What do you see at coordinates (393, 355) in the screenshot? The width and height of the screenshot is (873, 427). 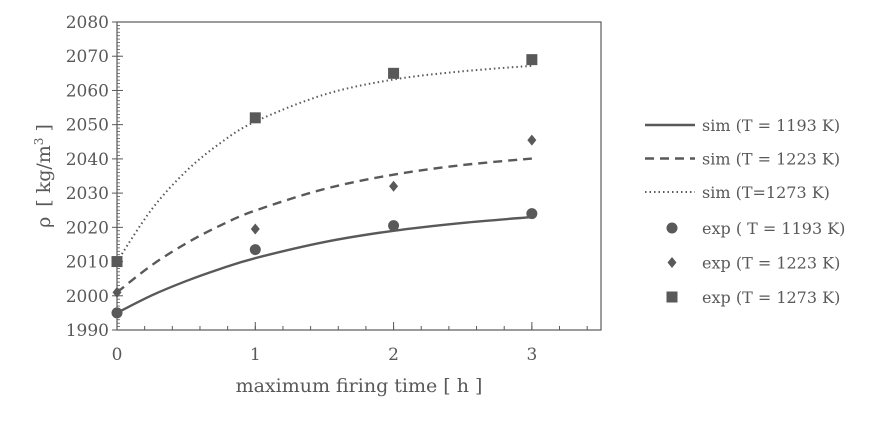 I see `x-tick-label: 2` at bounding box center [393, 355].